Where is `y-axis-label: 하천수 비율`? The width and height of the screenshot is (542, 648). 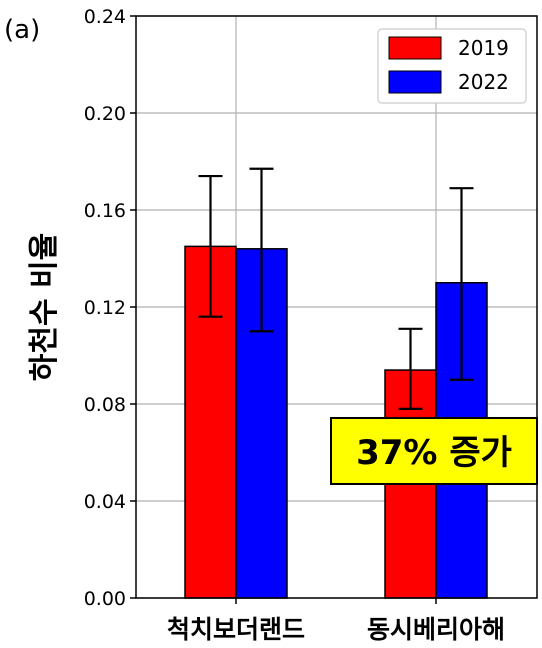 y-axis-label: 하천수 비율 is located at coordinates (44, 307).